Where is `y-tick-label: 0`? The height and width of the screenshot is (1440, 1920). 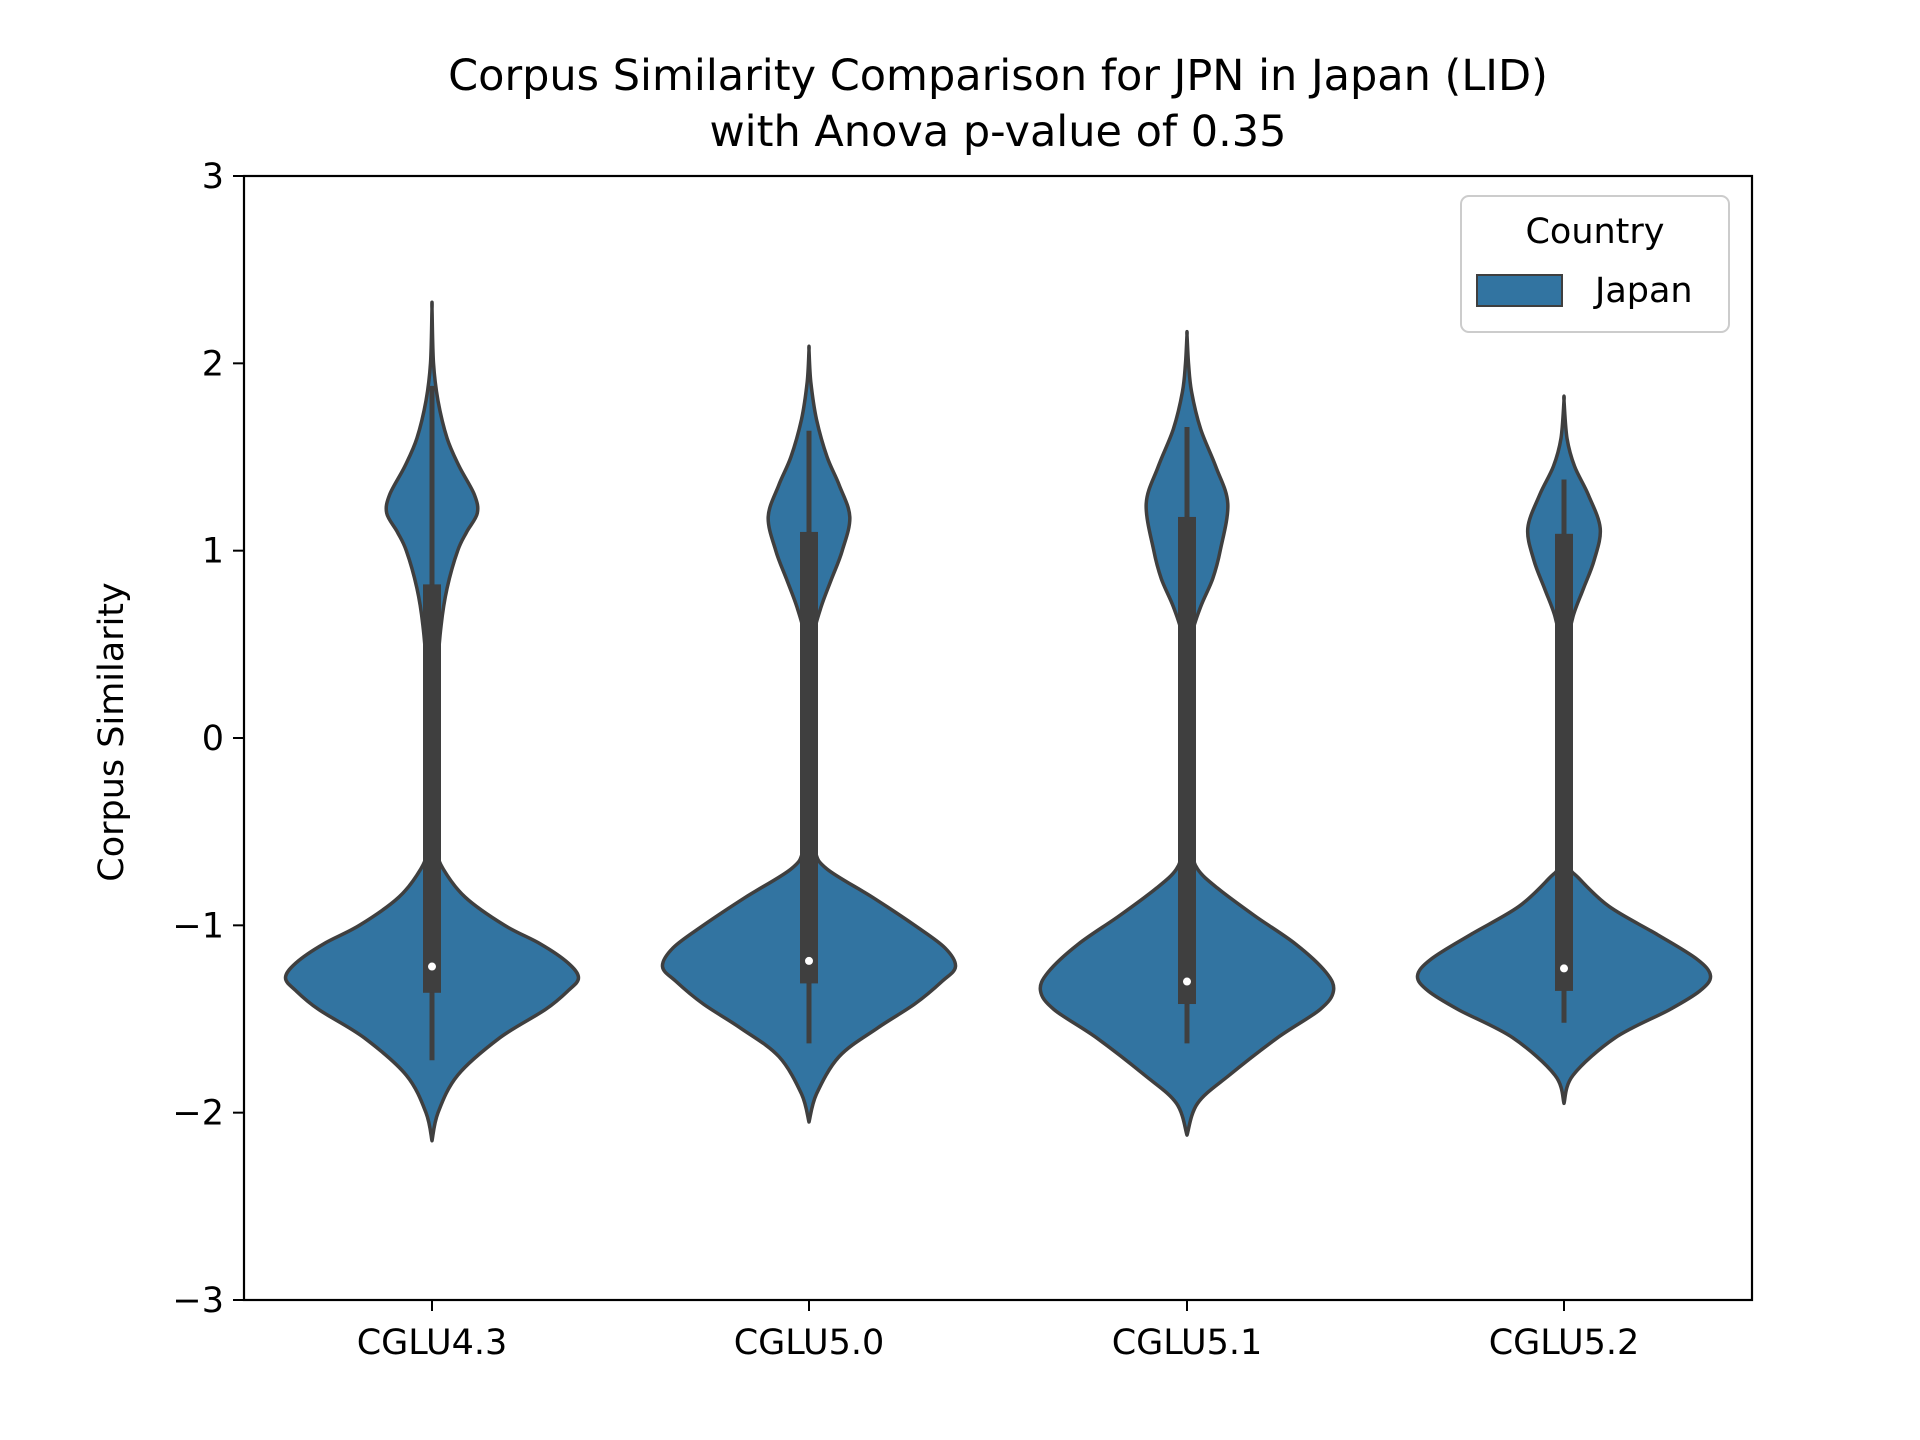 y-tick-label: 0 is located at coordinates (213, 739).